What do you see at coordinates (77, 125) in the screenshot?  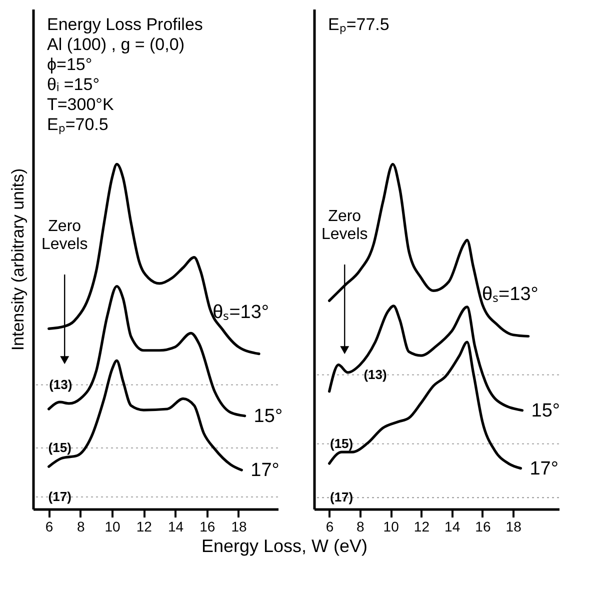 I see `text: Eₚ=70.5` at bounding box center [77, 125].